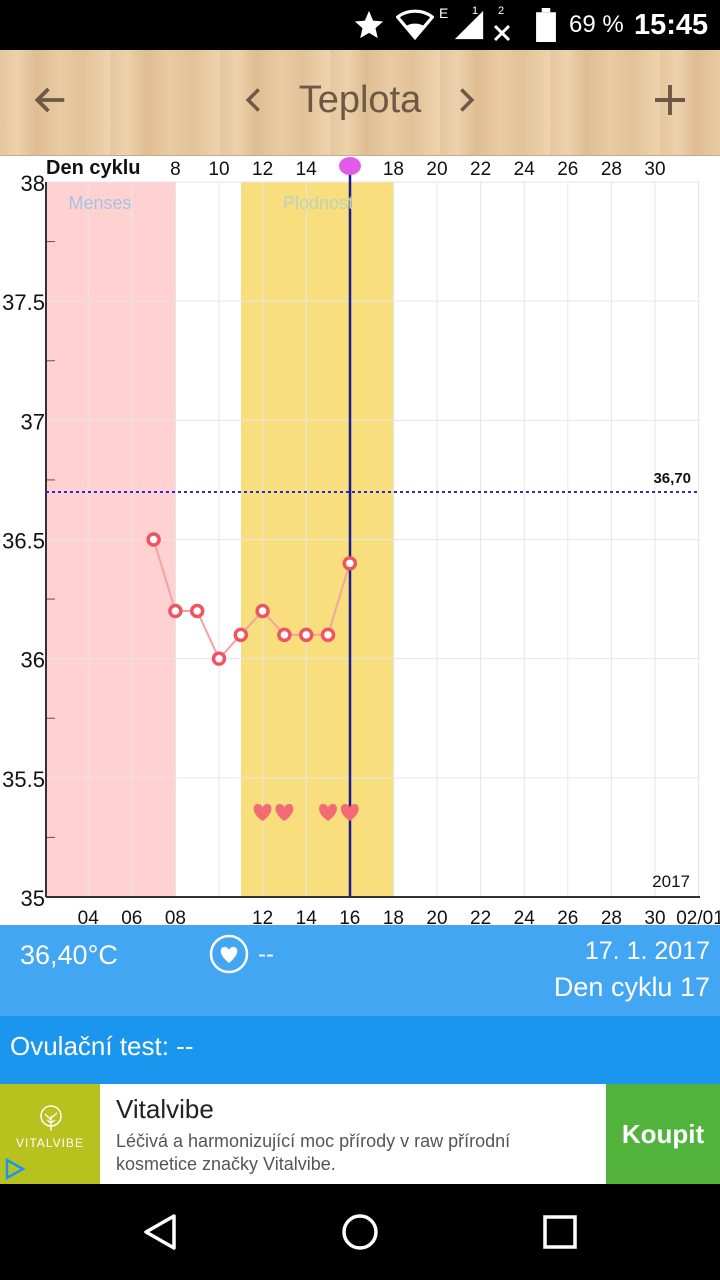 This screenshot has height=1280, width=720. Describe the element at coordinates (611, 169) in the screenshot. I see `top-tick-label: 28` at that location.